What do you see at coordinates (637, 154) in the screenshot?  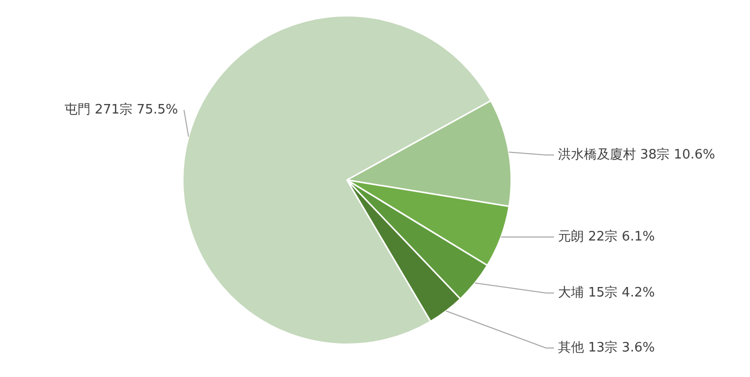 I see `slice-label: 洪水橋及廈村 38宗 10.6%` at bounding box center [637, 154].